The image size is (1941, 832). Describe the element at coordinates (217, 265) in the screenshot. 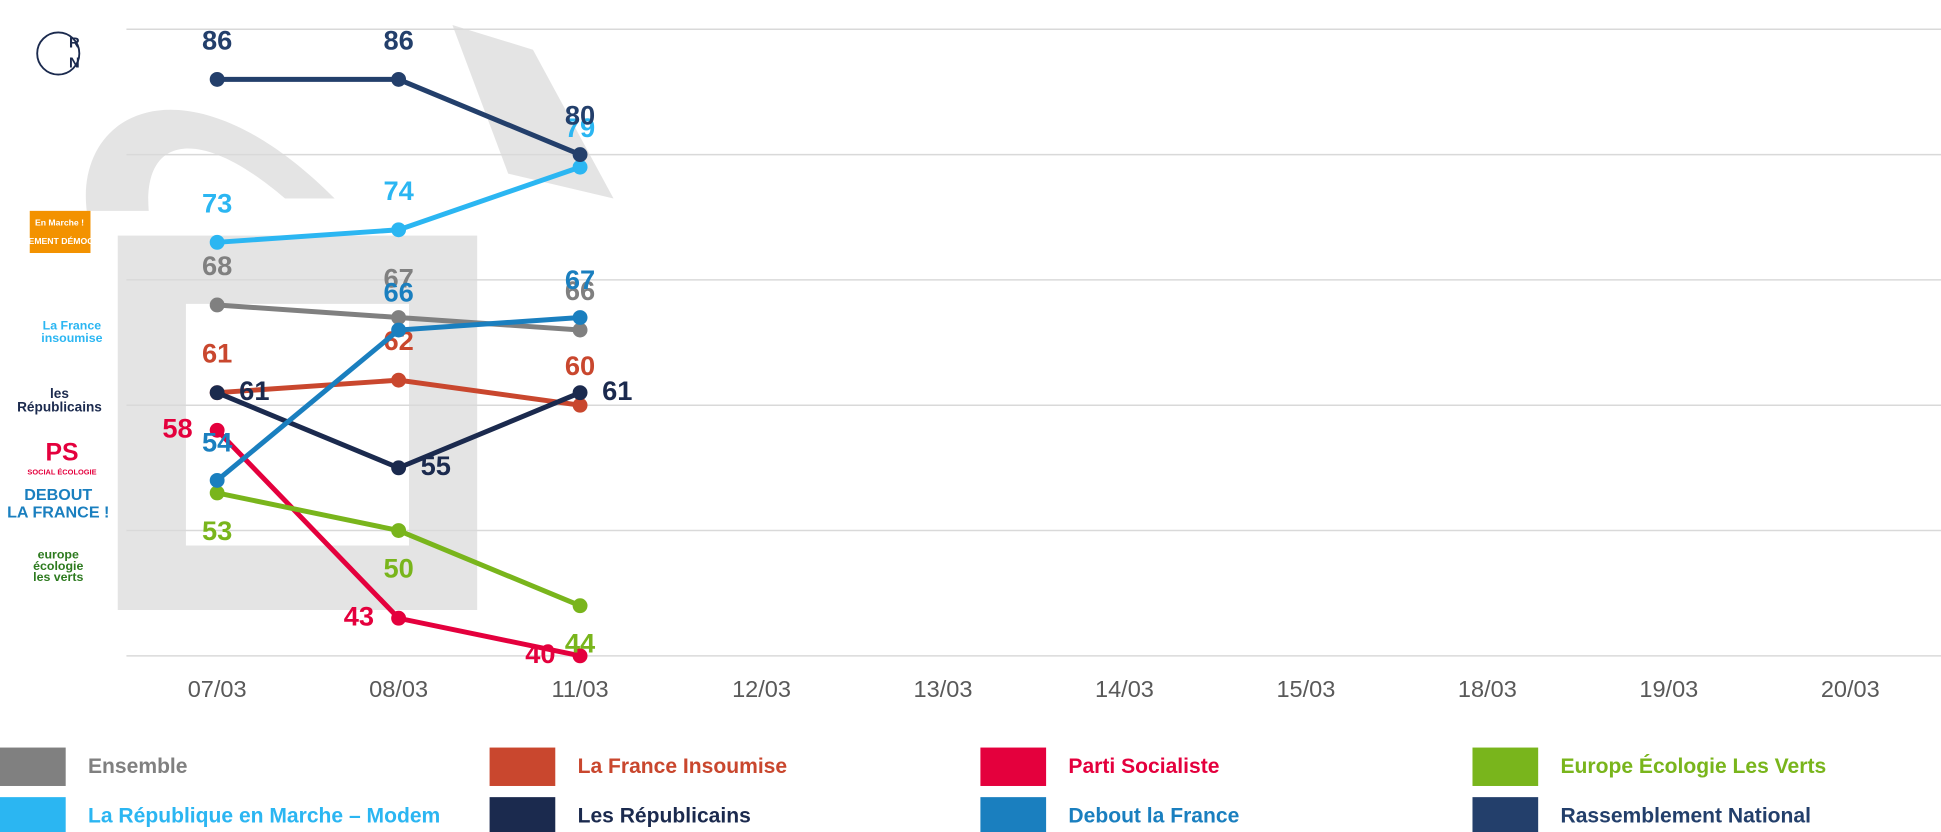

I see `data-label: 68` at that location.